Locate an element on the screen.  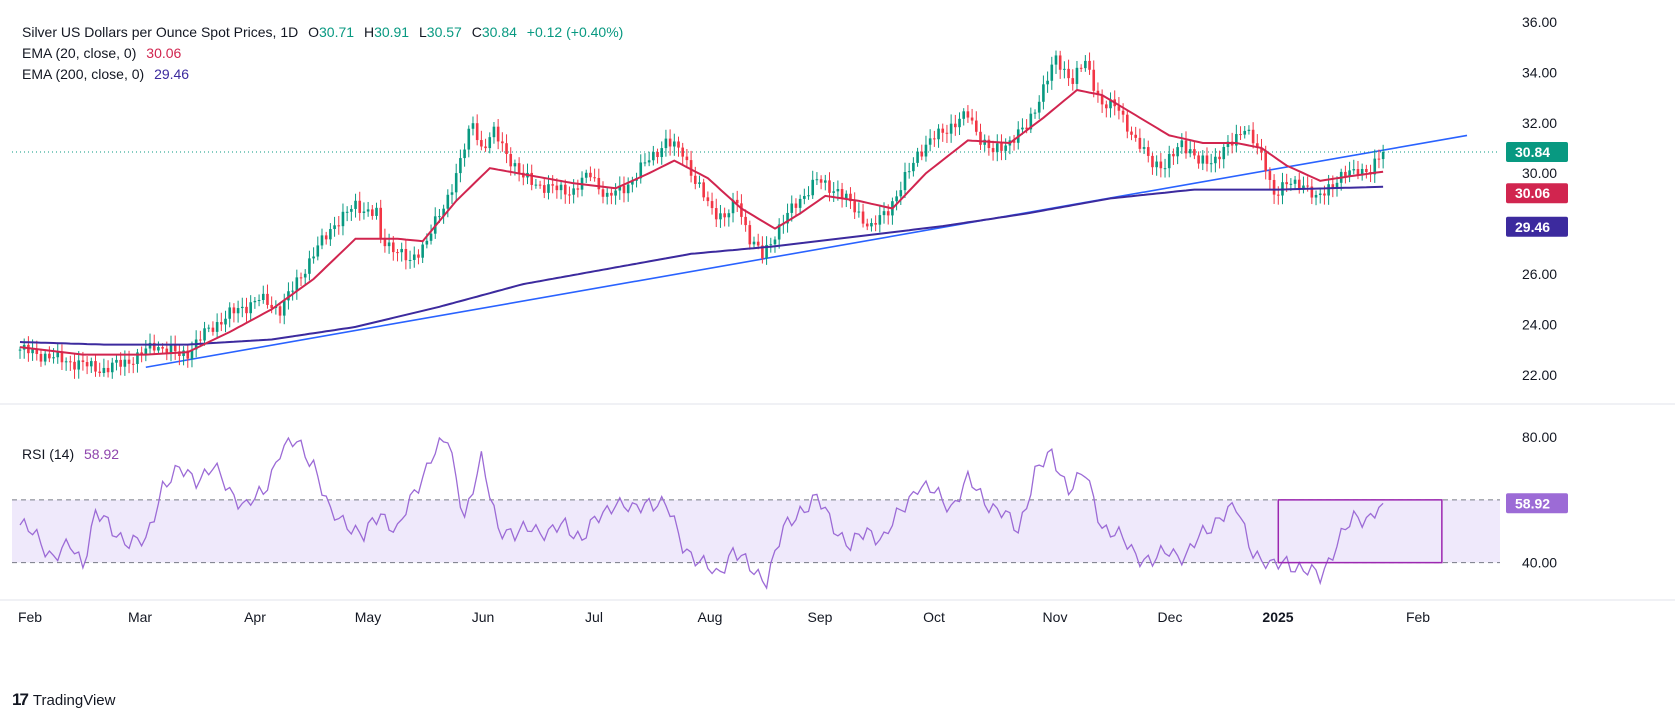
rsi-value: 58.92 is located at coordinates (102, 454).